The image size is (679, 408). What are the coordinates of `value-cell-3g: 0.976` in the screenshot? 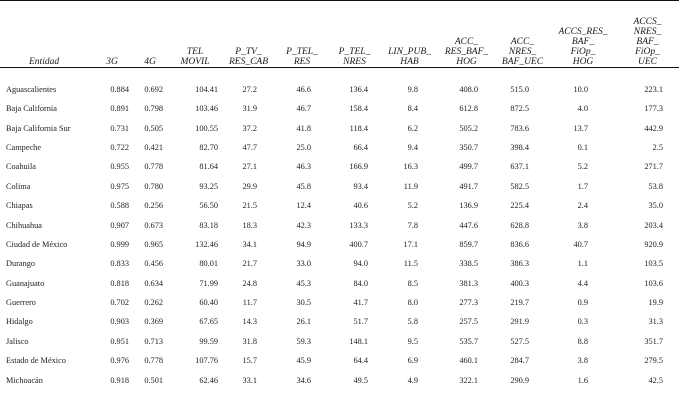 It's located at (119, 361).